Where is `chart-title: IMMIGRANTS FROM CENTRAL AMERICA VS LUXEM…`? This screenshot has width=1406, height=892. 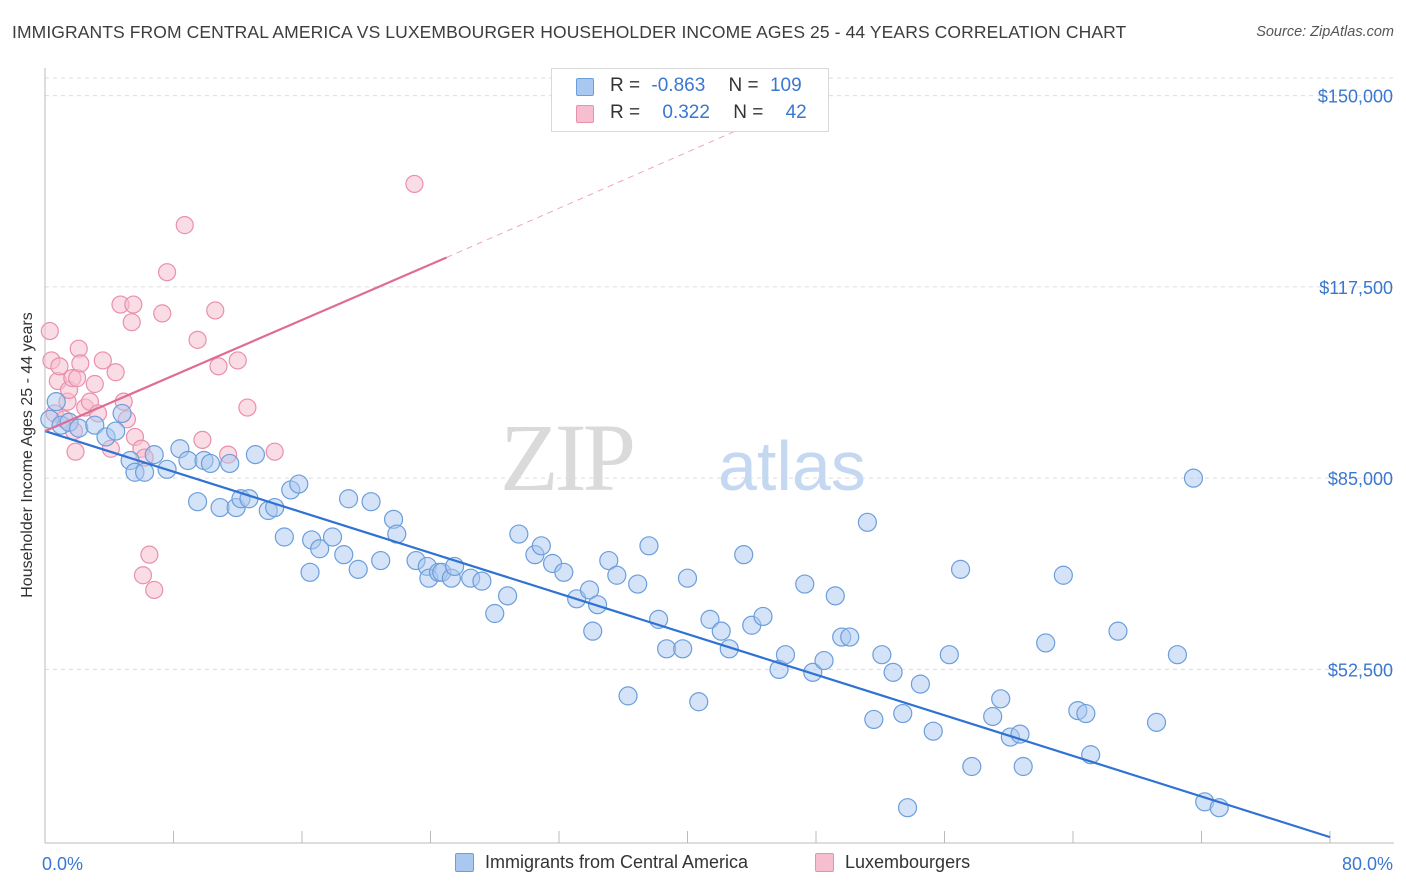 chart-title: IMMIGRANTS FROM CENTRAL AMERICA VS LUXEM… is located at coordinates (569, 32).